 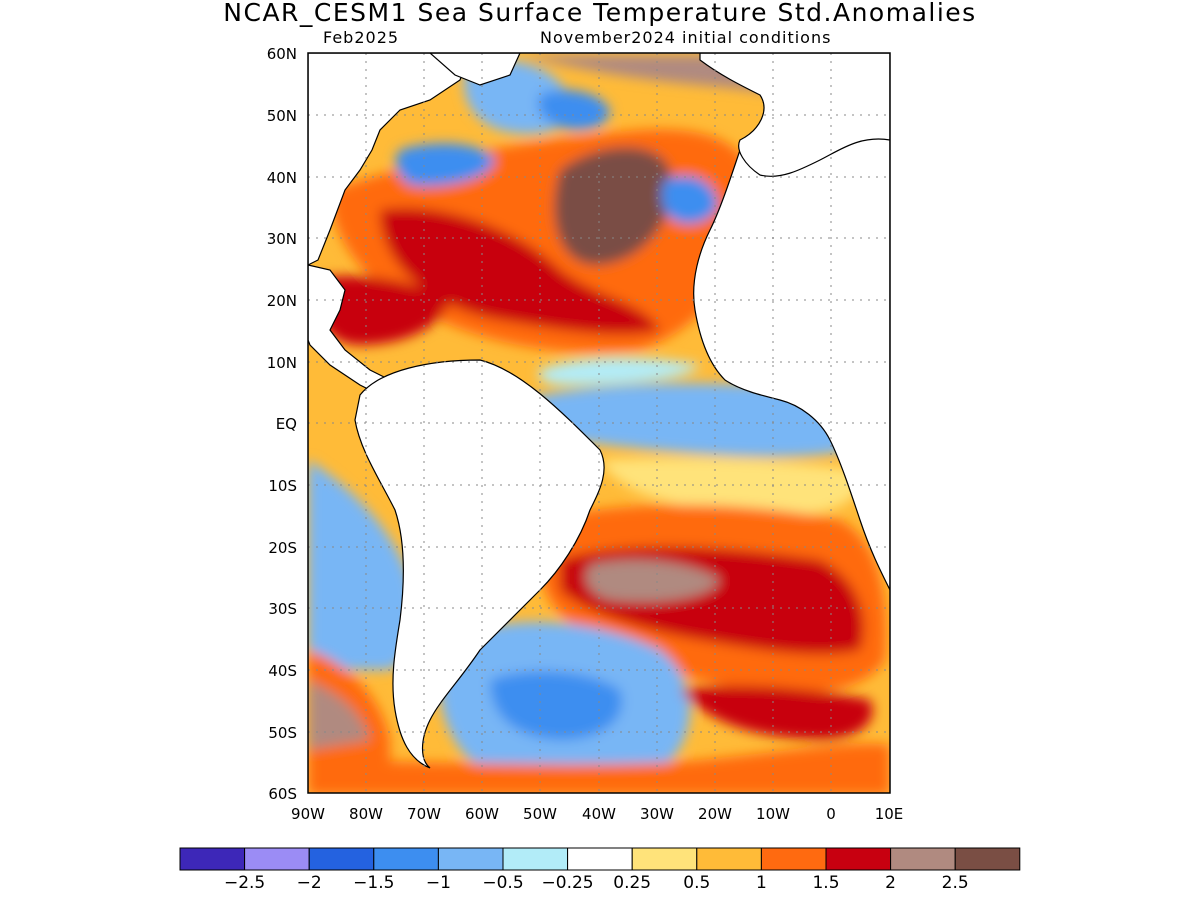 I want to click on colorbar-tick-label: 0.25, so click(x=632, y=883).